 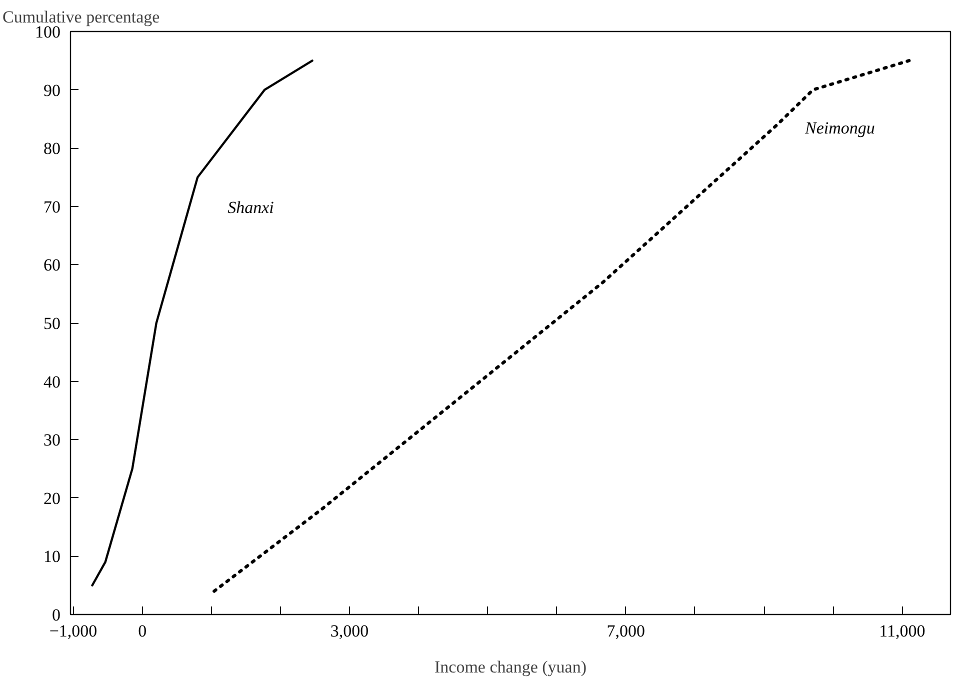 What do you see at coordinates (73, 631) in the screenshot?
I see `x-tick-label: −1,000` at bounding box center [73, 631].